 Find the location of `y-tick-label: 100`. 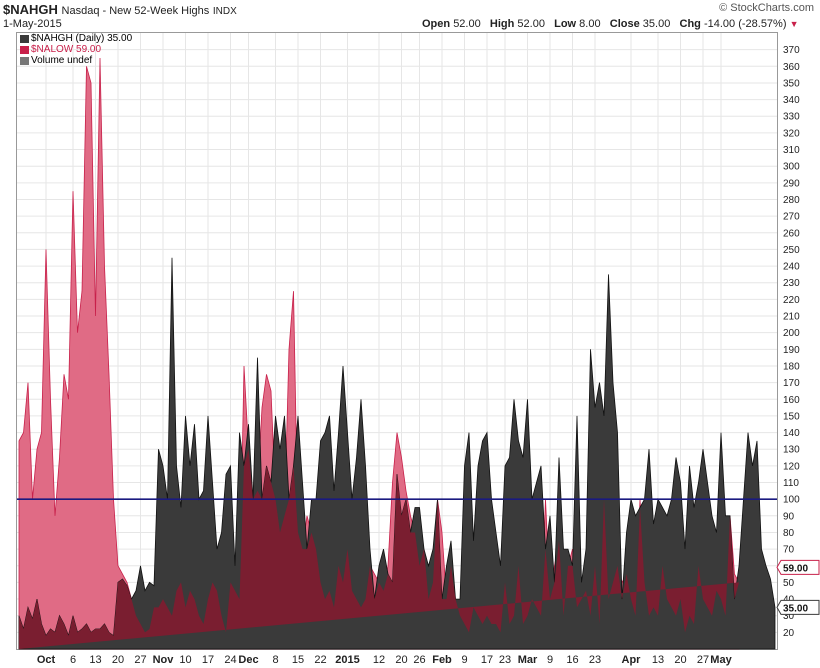

y-tick-label: 100 is located at coordinates (791, 500).